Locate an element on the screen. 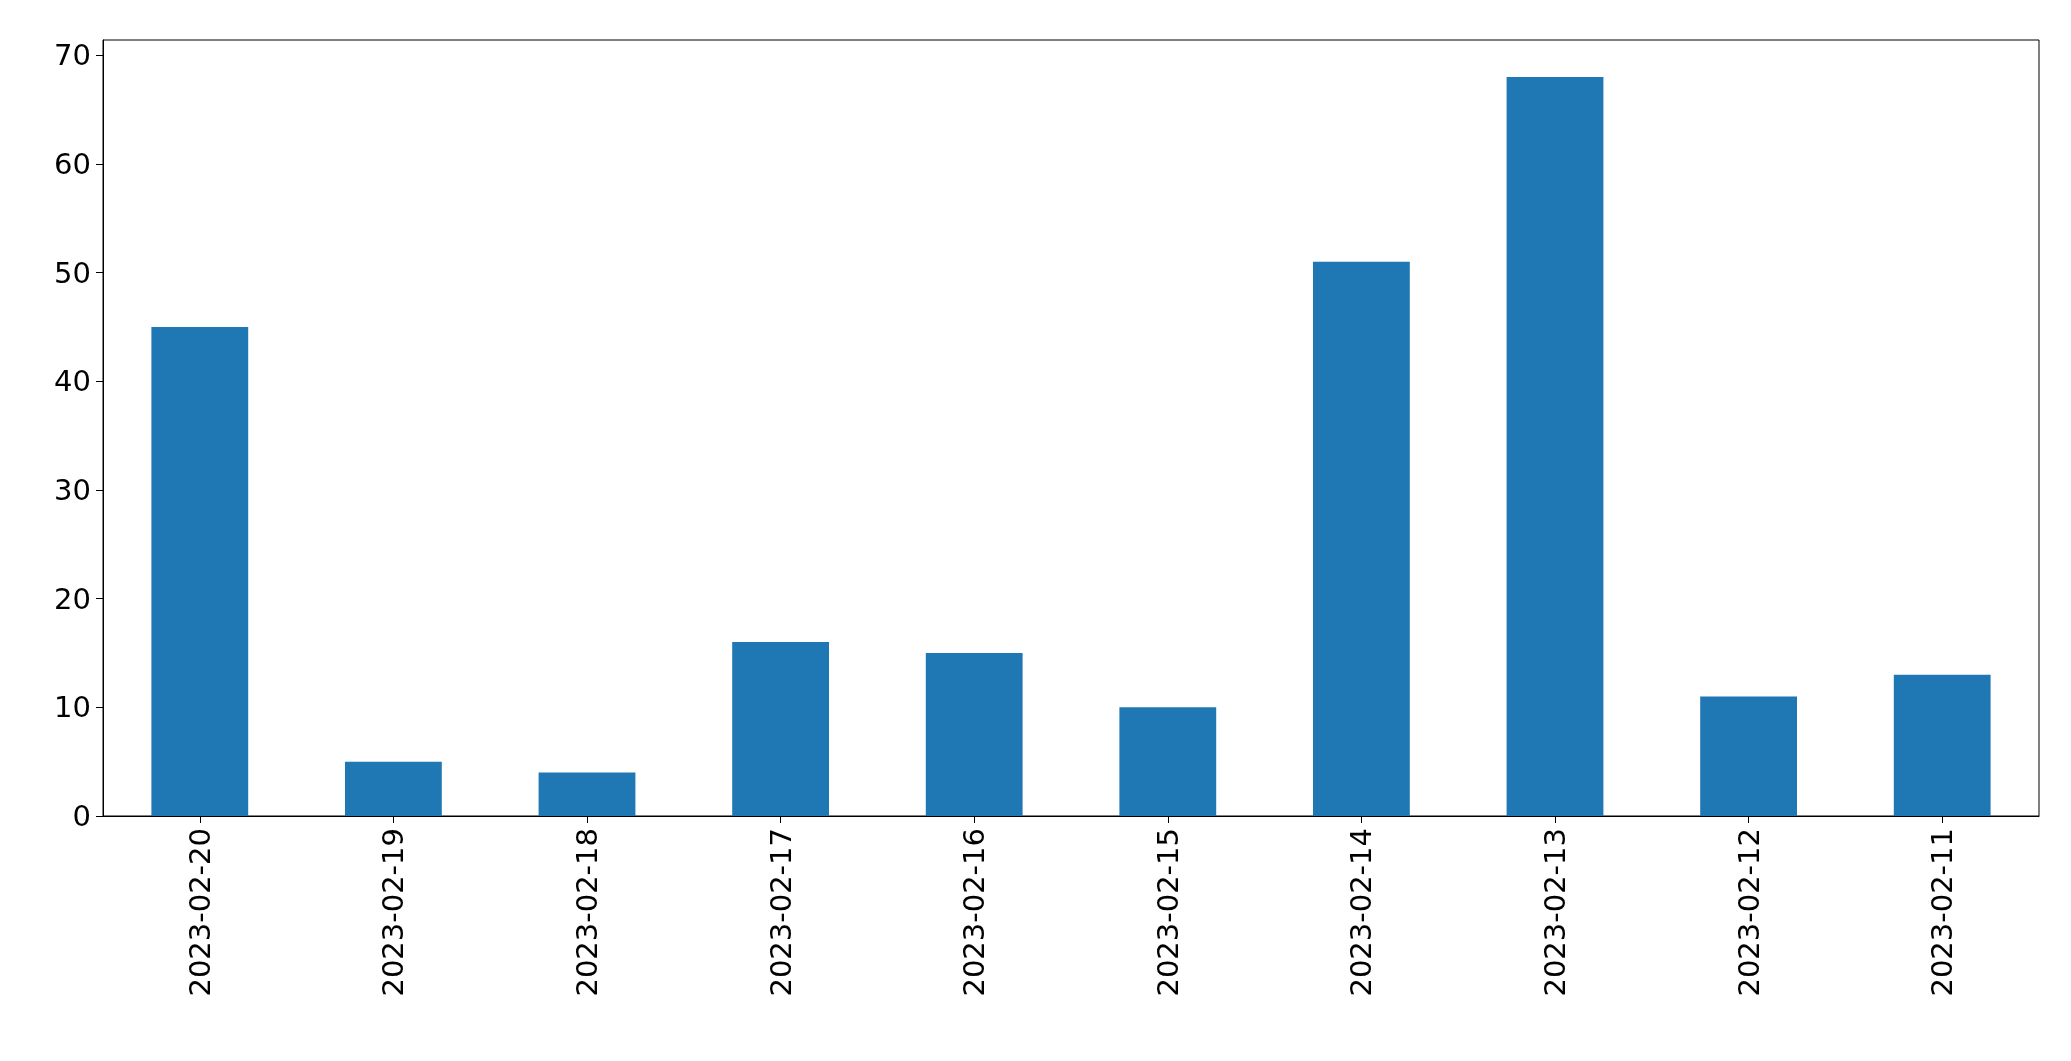 This screenshot has width=2071, height=1061. x-tick-label: 2023-02-18 is located at coordinates (587, 912).